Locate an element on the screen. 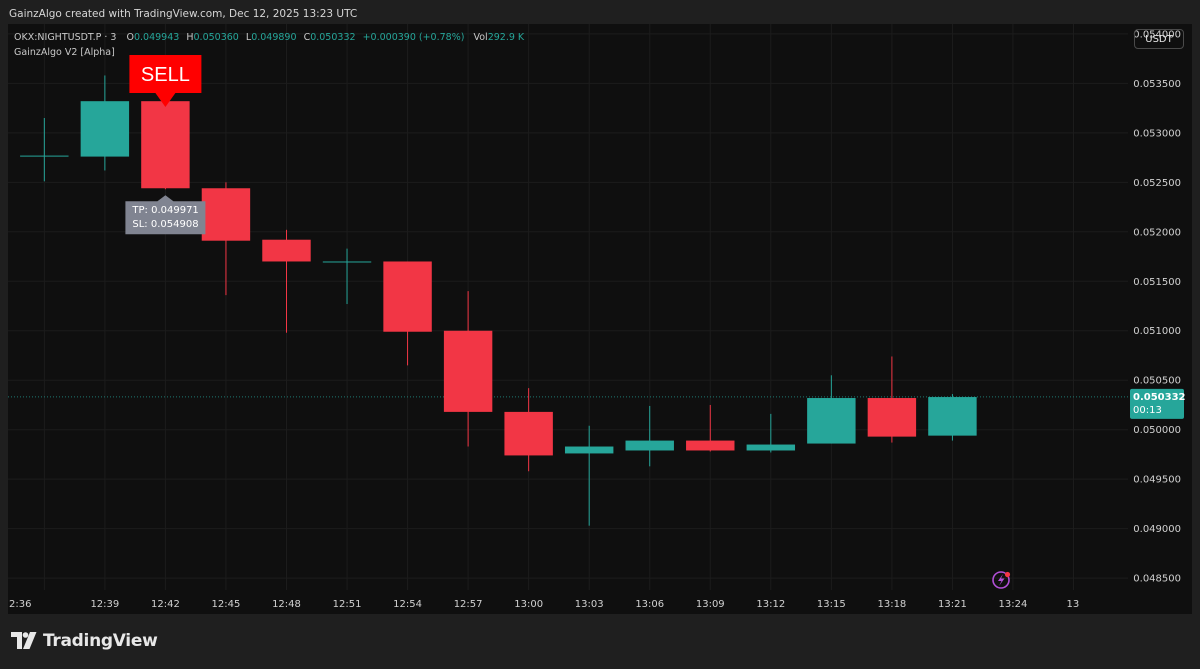  candle-12:39 is located at coordinates (105, 123).